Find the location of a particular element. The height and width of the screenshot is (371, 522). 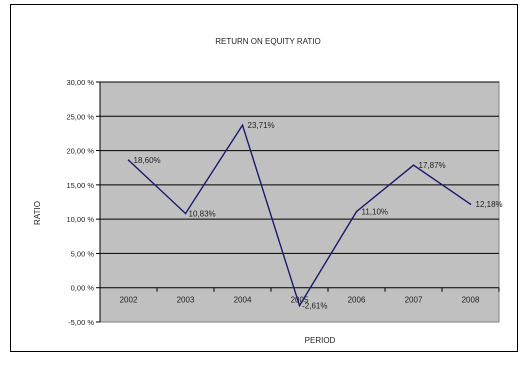

x-tick-label: 2006 is located at coordinates (357, 300).